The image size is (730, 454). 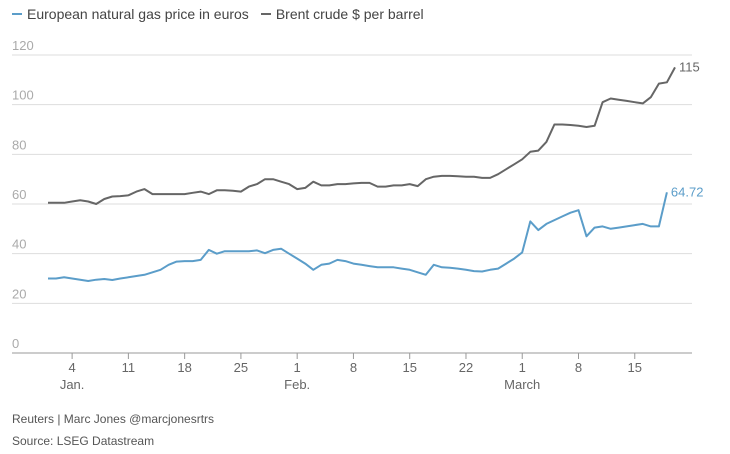 I want to click on chart-source: Source: LSEG Datastream, so click(x=83, y=441).